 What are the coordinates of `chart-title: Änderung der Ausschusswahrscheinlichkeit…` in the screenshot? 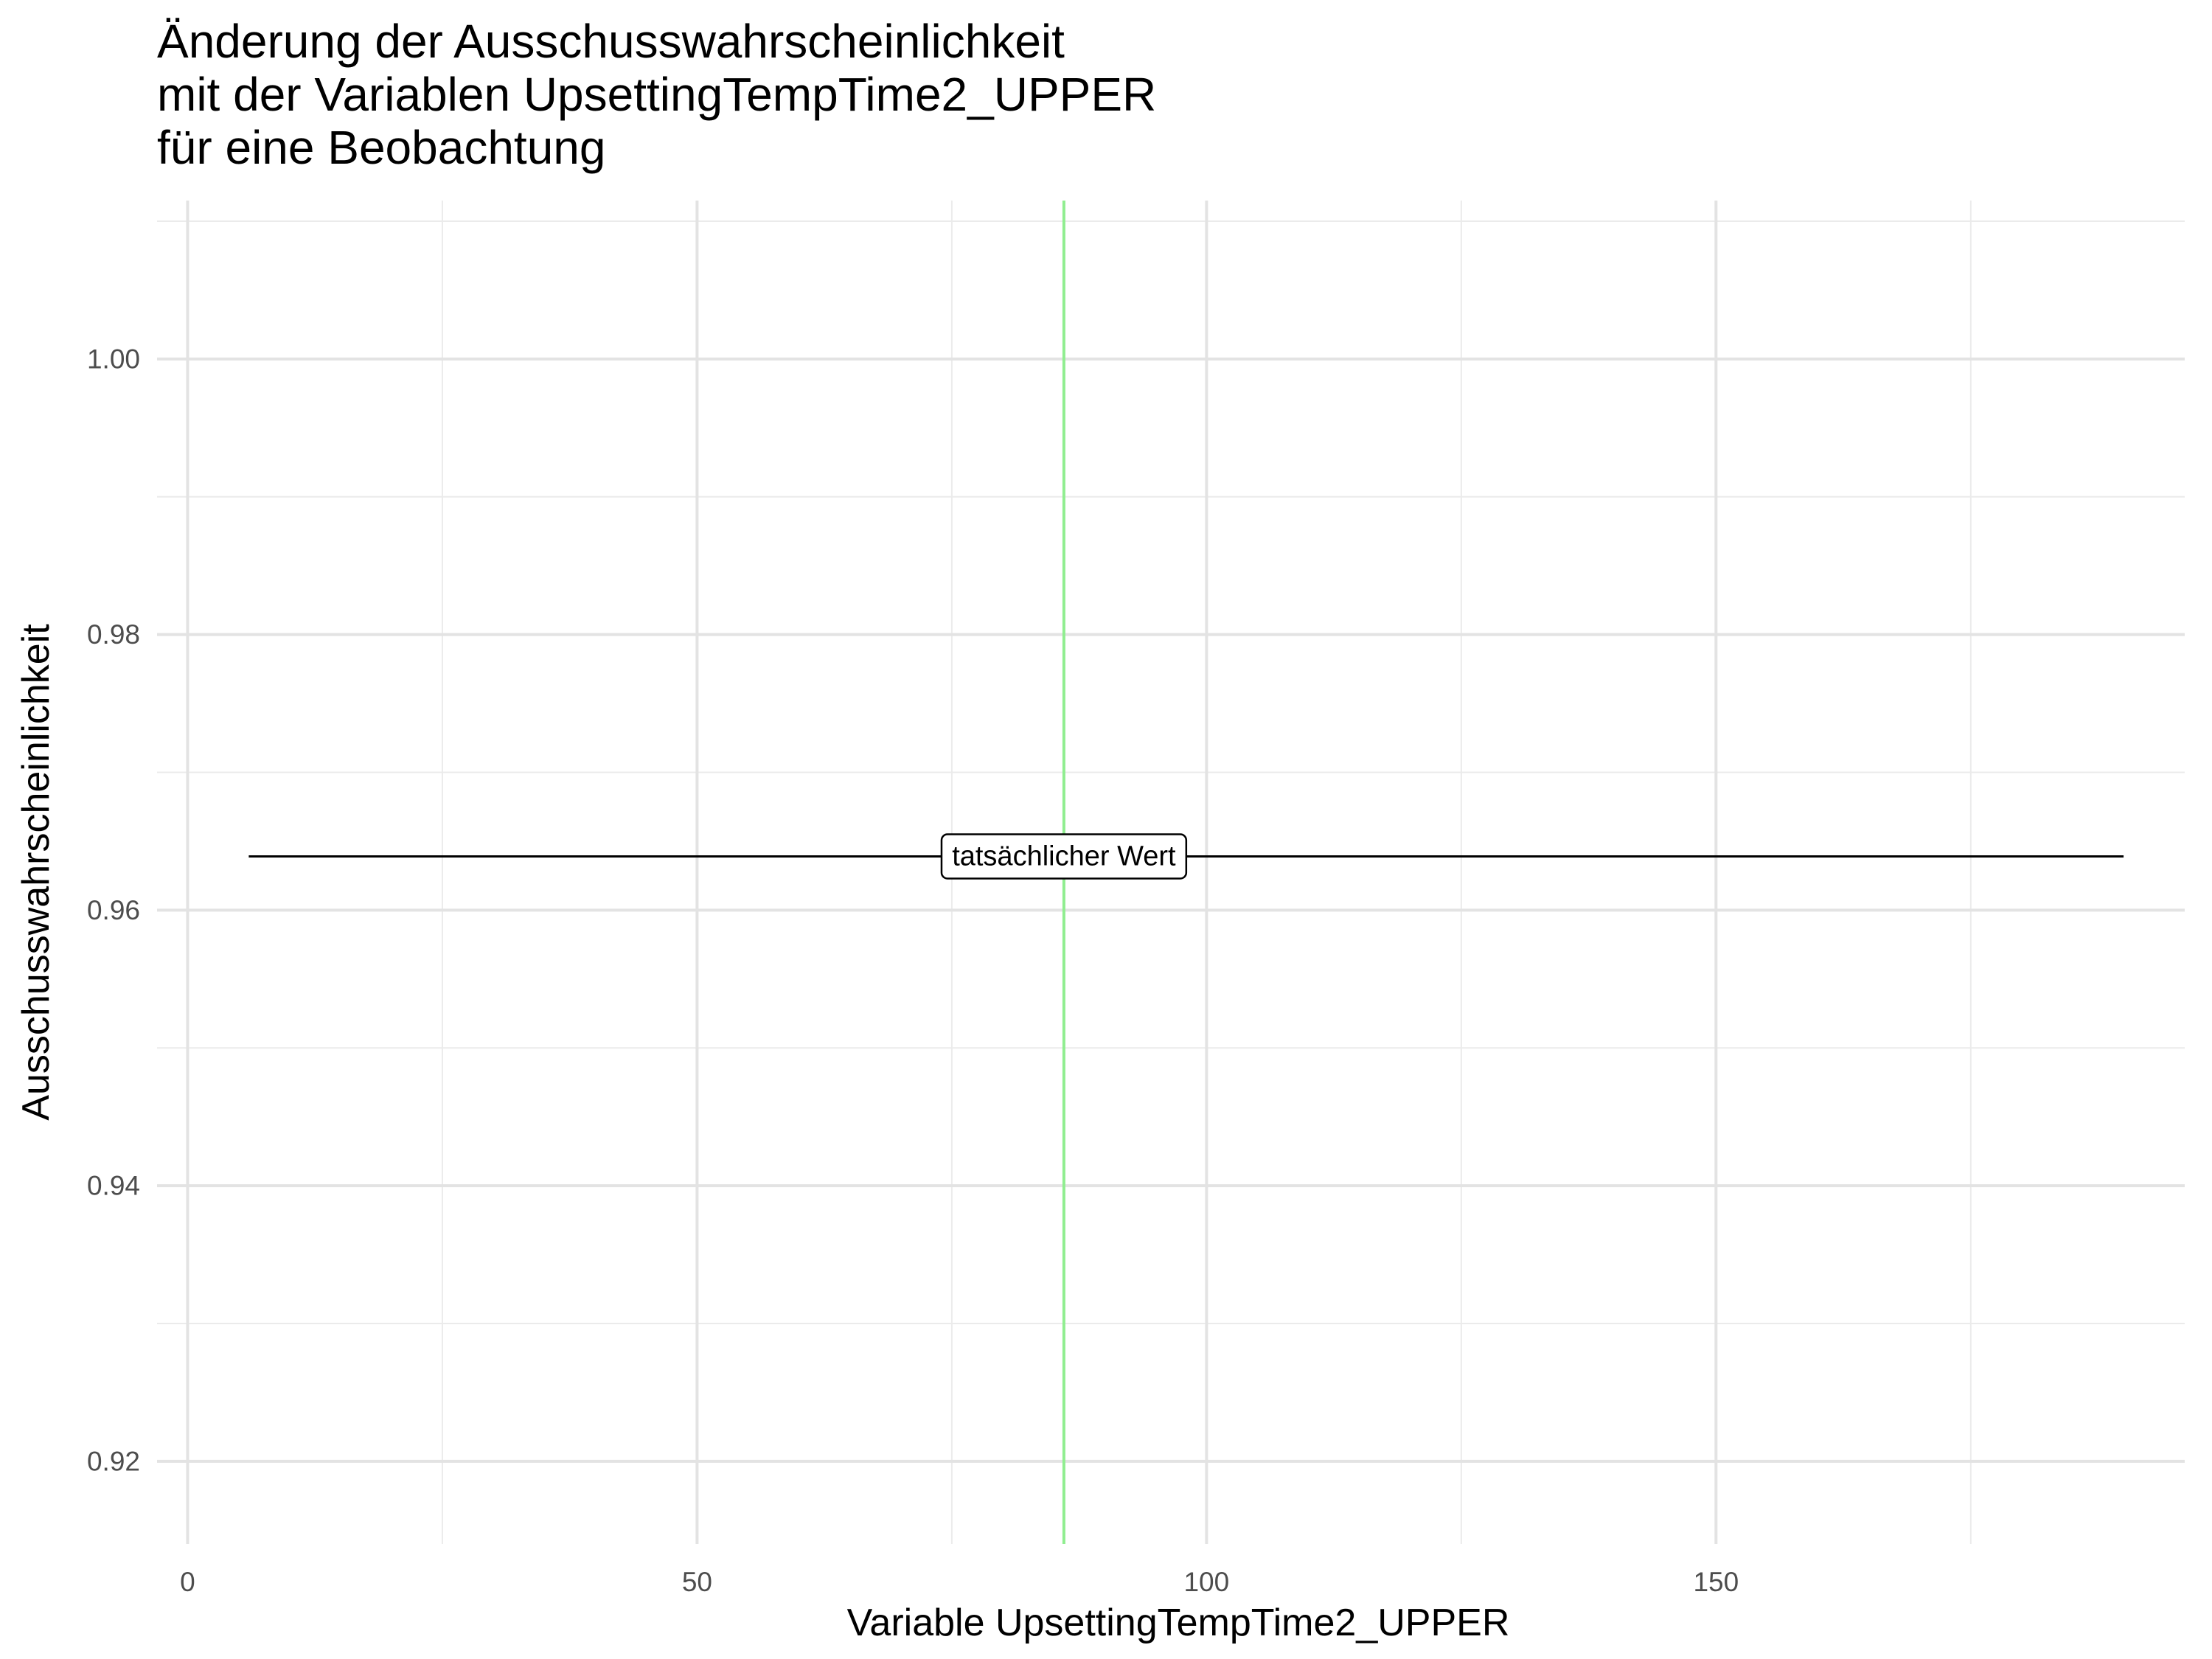 It's located at (663, 94).